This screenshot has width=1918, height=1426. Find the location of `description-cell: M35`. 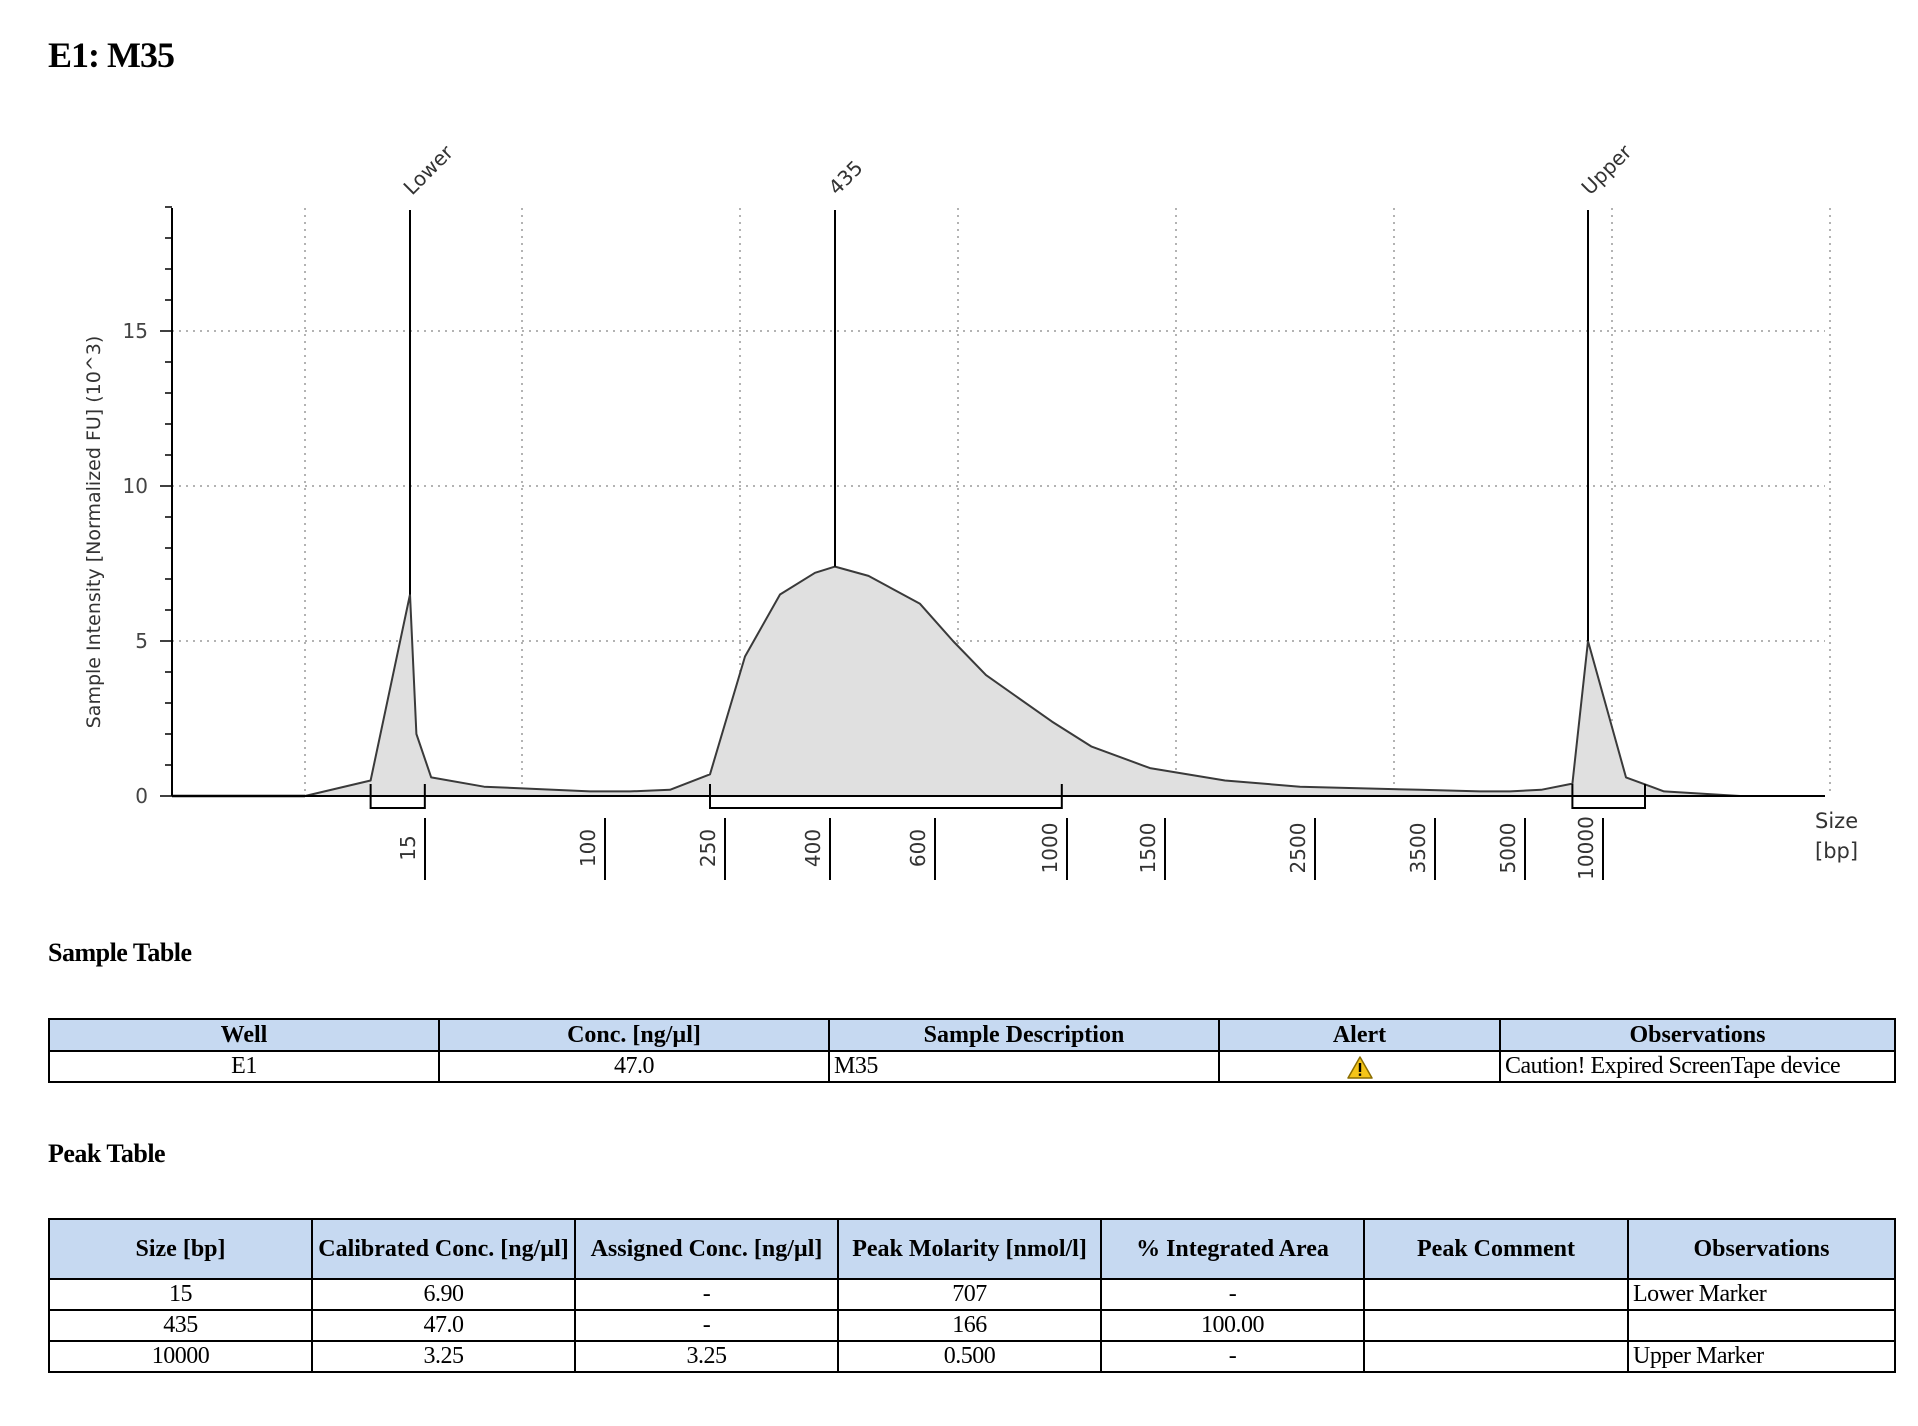

description-cell: M35 is located at coordinates (1024, 1066).